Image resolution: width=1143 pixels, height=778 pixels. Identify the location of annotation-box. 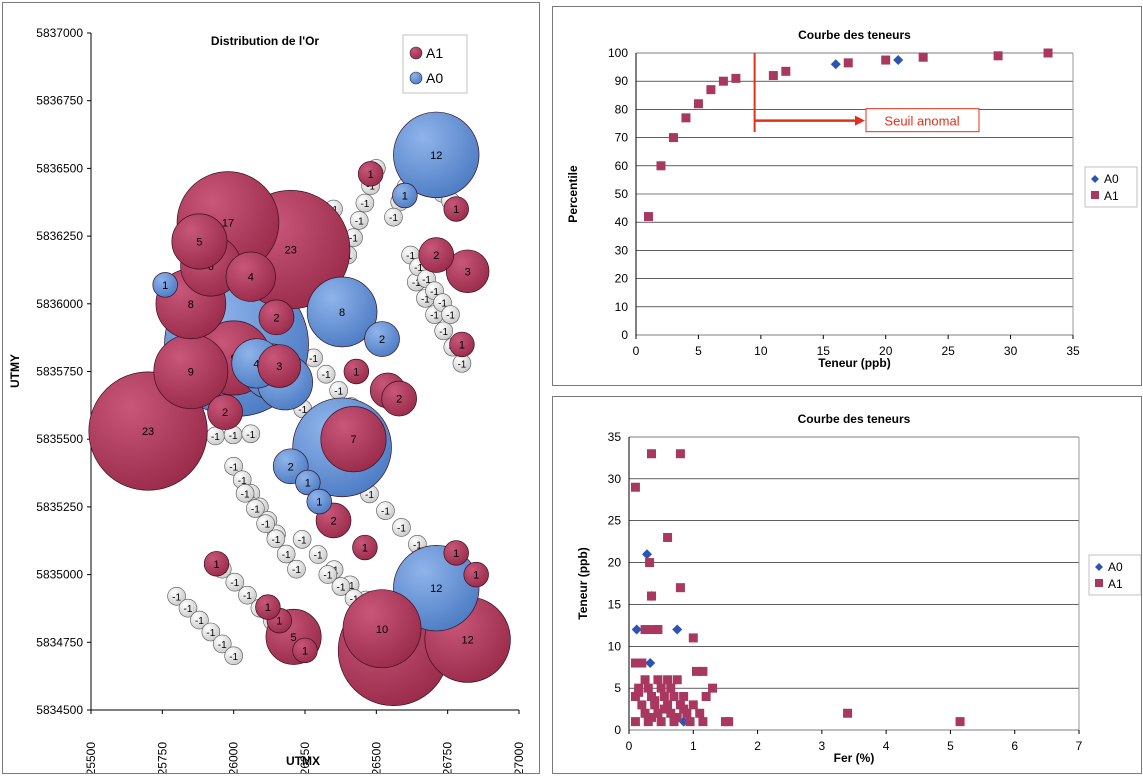
(922, 120).